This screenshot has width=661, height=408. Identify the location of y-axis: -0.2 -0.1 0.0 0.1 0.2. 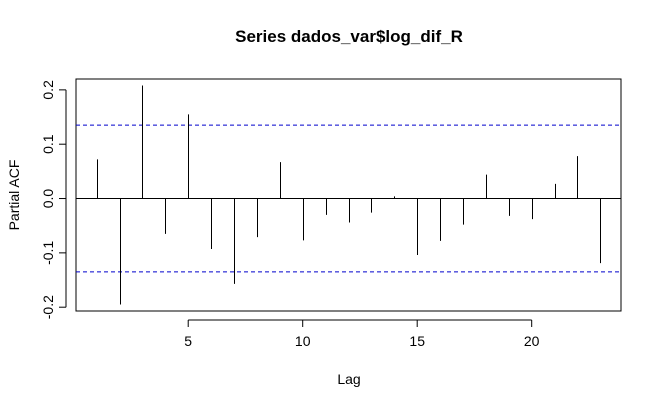
(53, 199).